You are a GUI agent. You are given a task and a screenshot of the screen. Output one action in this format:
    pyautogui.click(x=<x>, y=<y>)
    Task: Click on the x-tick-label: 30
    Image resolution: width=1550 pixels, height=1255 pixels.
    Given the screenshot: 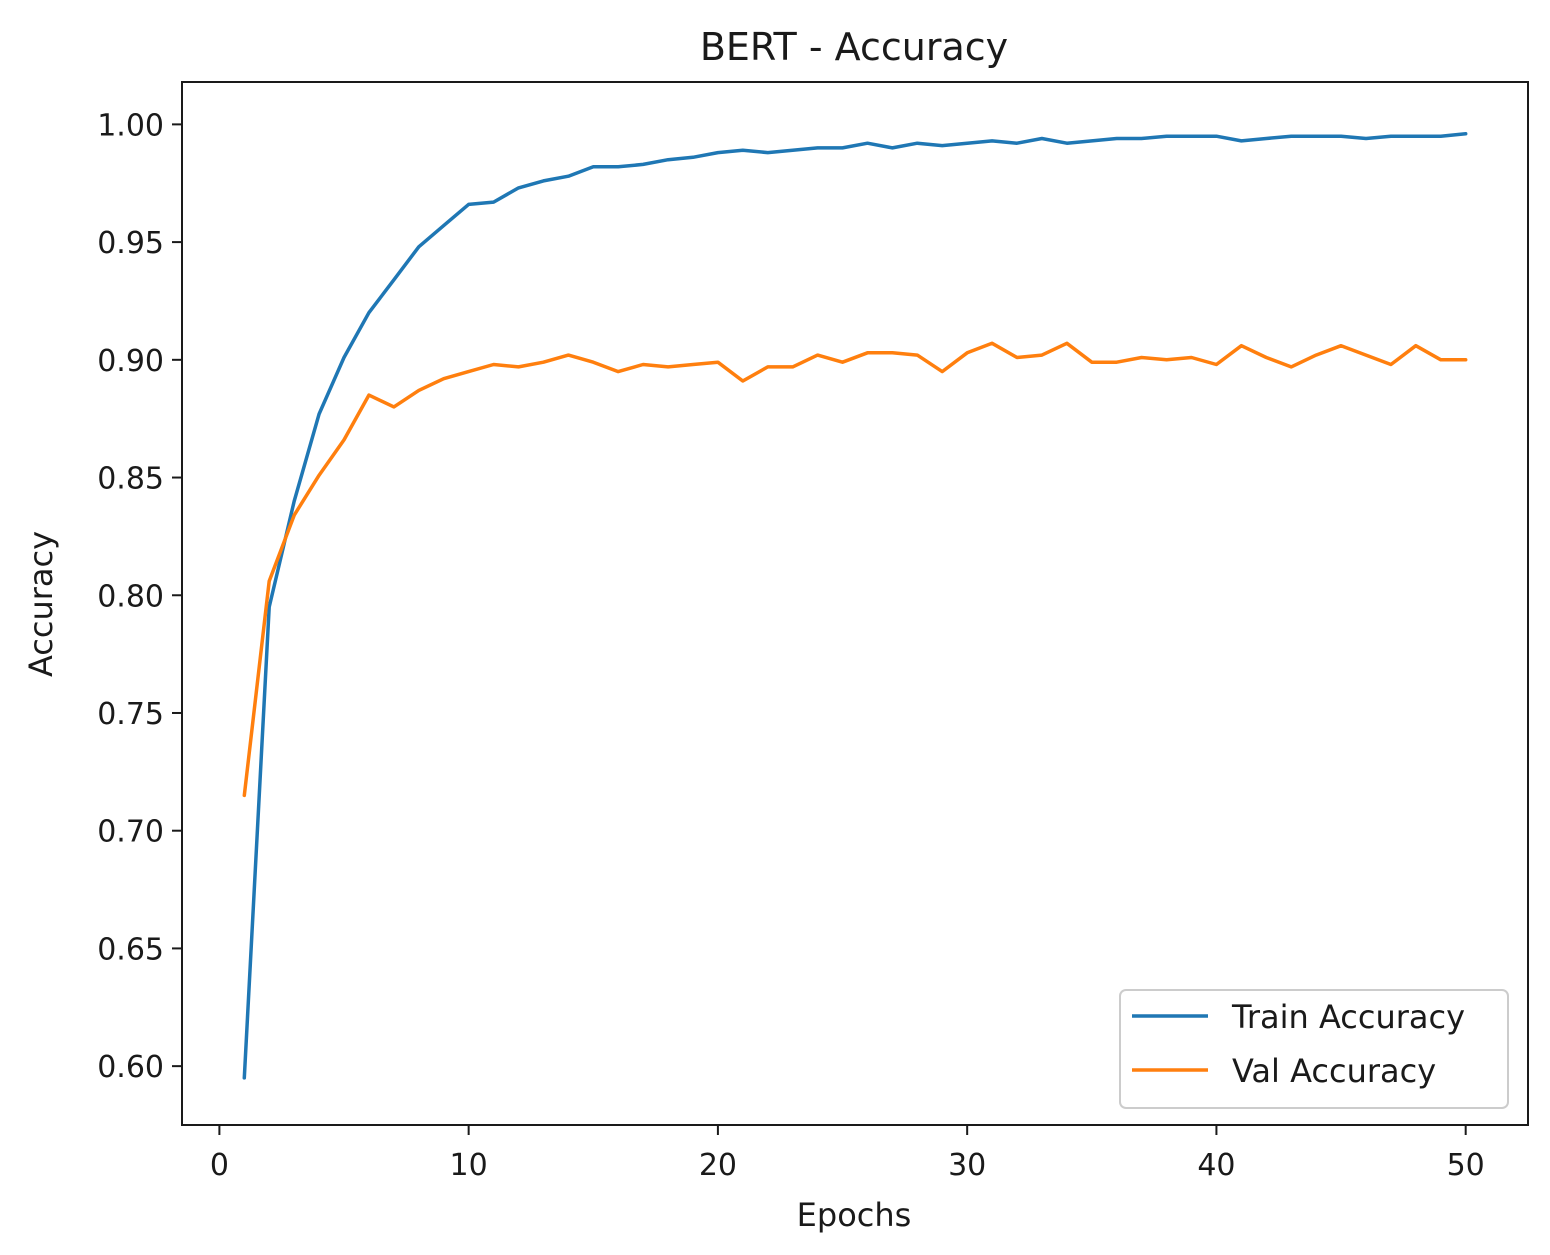 What is the action you would take?
    pyautogui.click(x=967, y=1165)
    